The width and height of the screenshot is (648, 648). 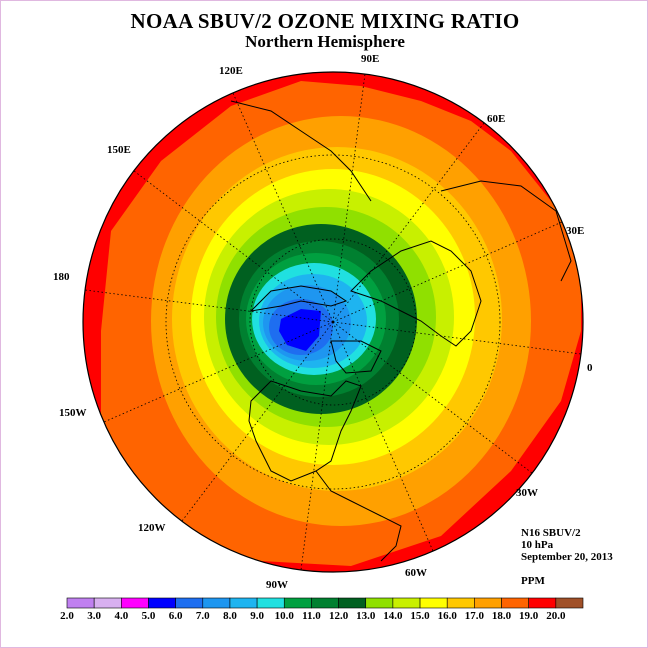 I want to click on longitude-label: 30E, so click(x=575, y=231).